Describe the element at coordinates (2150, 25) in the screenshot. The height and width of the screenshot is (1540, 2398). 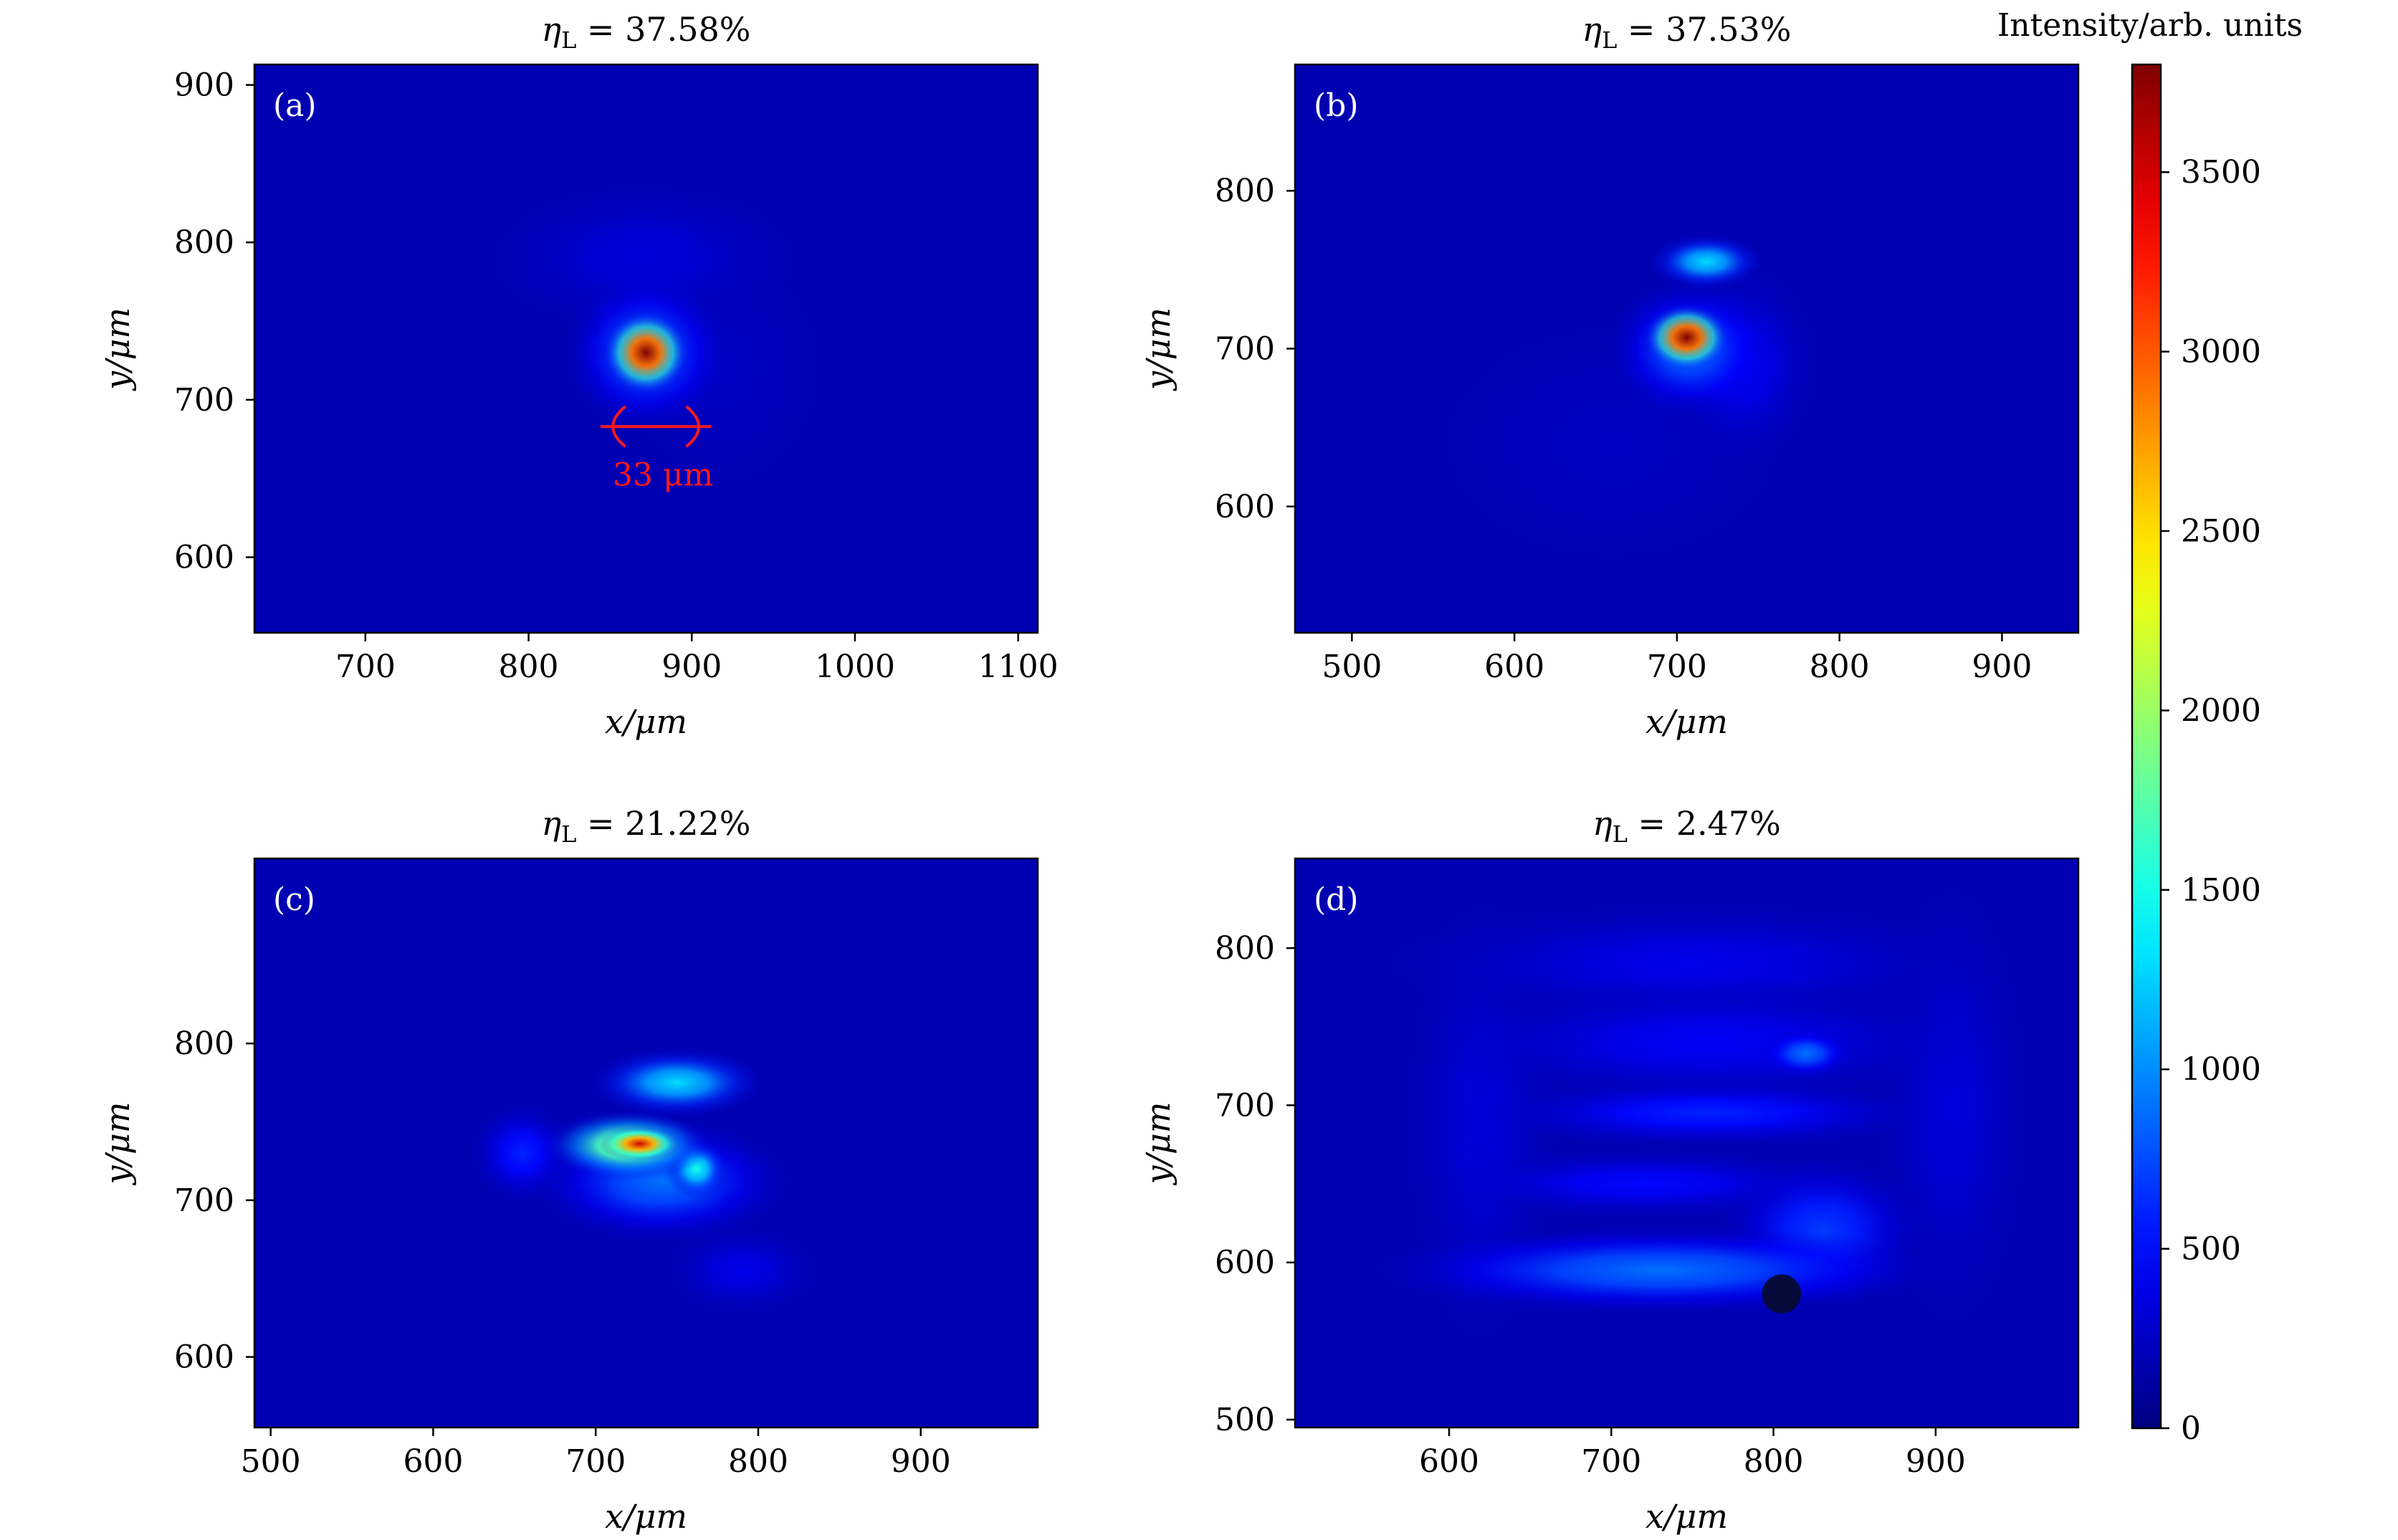
I see `colorbar-title: Intensity/arb. units` at that location.